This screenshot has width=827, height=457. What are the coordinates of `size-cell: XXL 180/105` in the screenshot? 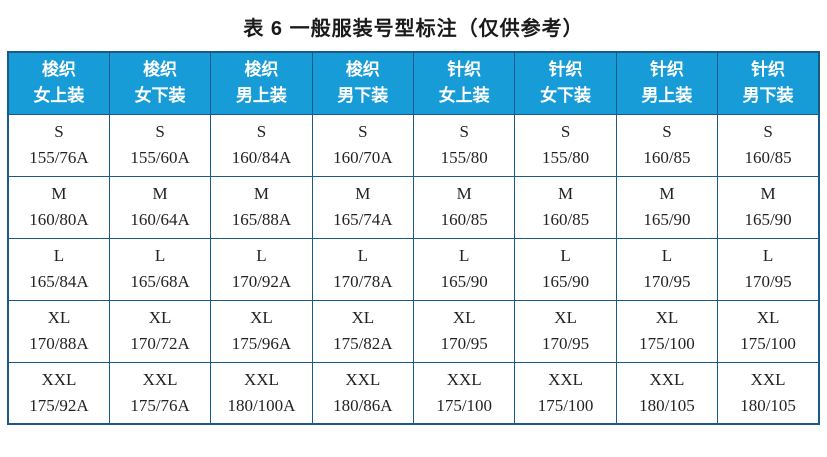 It's located at (768, 393).